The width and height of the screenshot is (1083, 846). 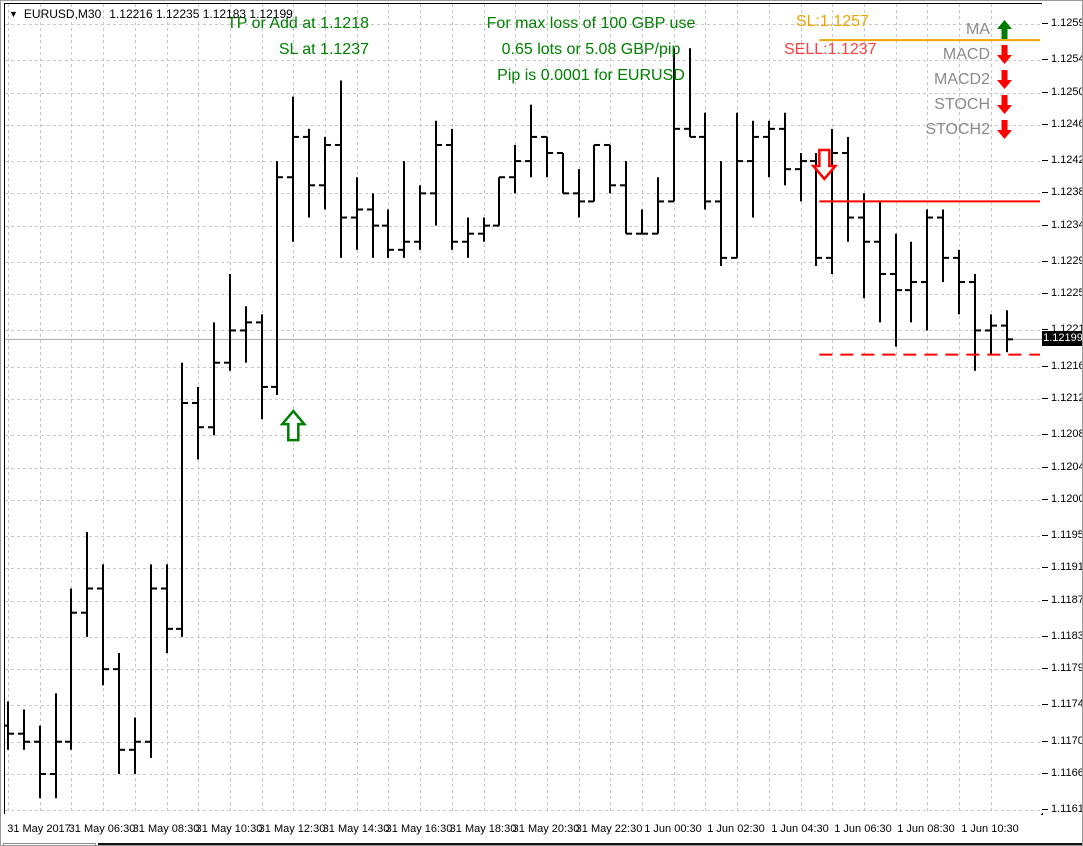 What do you see at coordinates (1066, 192) in the screenshot?
I see `price-axis-label: 1.12380` at bounding box center [1066, 192].